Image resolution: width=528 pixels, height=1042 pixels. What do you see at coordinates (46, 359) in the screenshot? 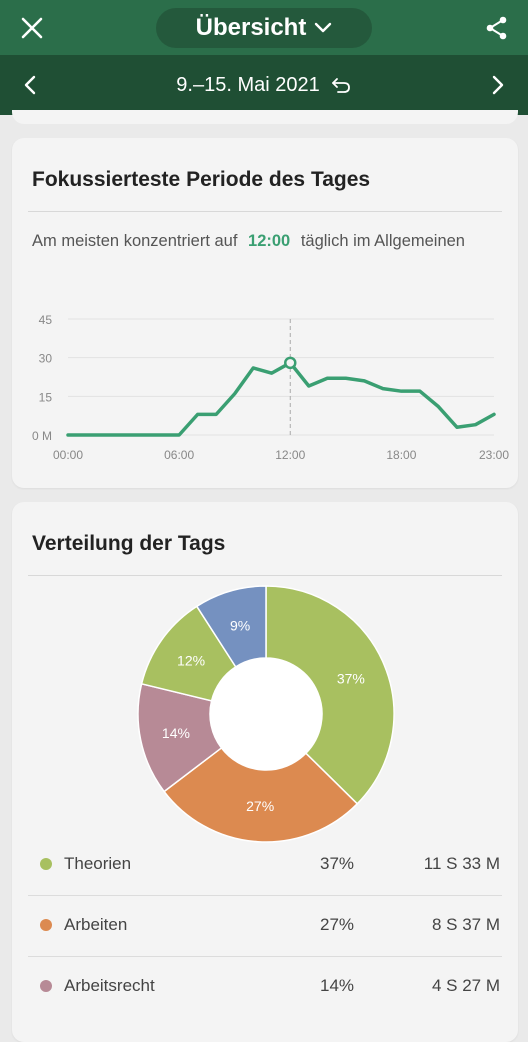
I see `y-tick-label: 30` at bounding box center [46, 359].